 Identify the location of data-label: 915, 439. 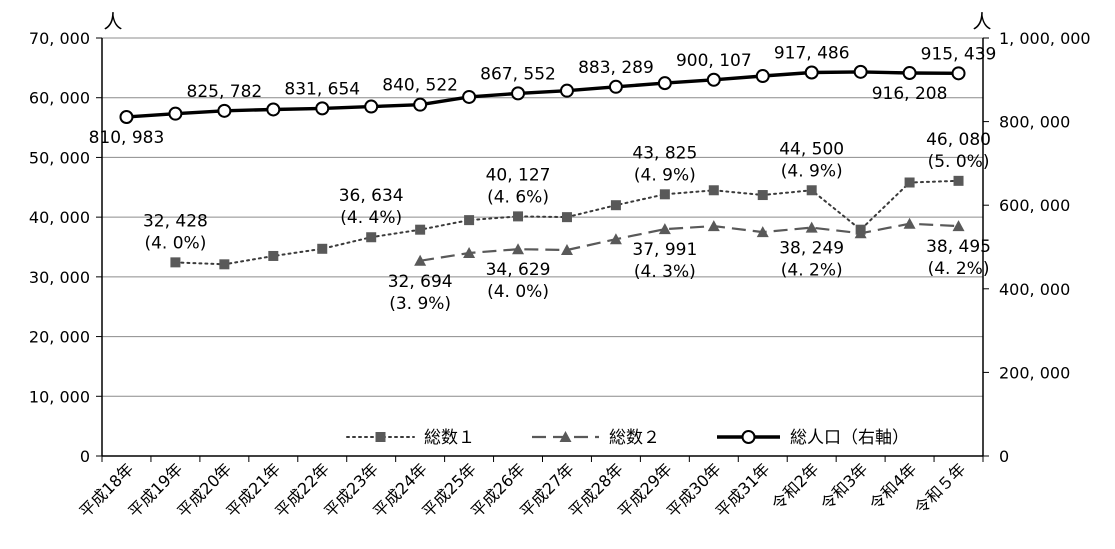
(959, 54).